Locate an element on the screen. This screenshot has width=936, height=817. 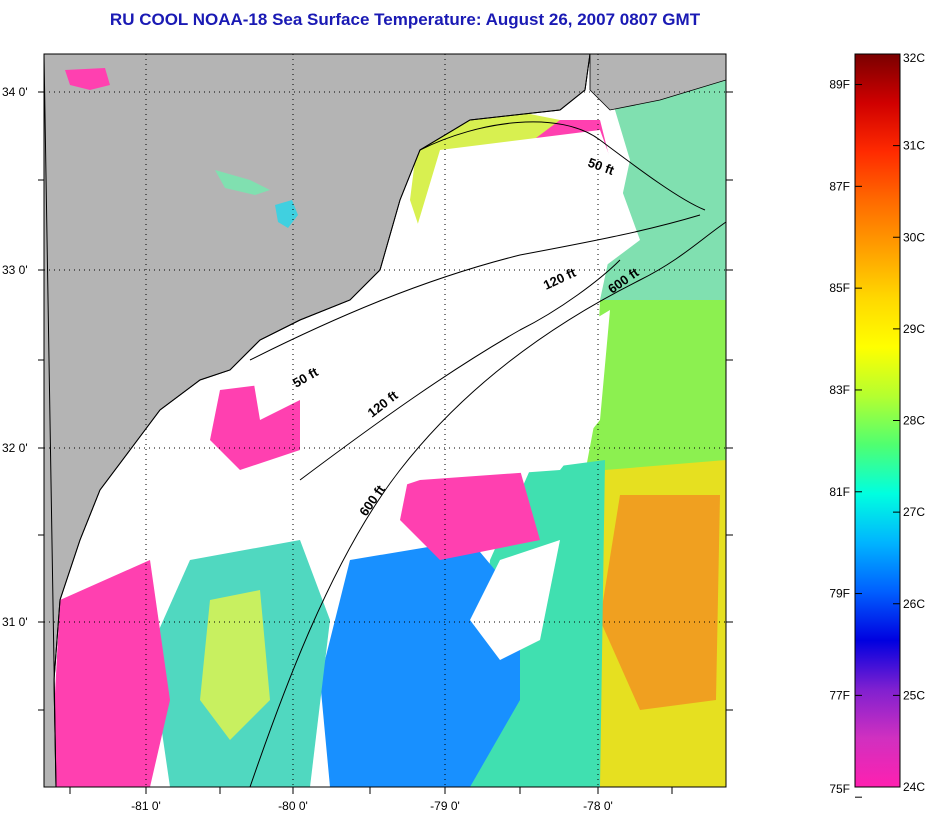
colorbar-fahrenheit-label: 87F is located at coordinates (839, 186).